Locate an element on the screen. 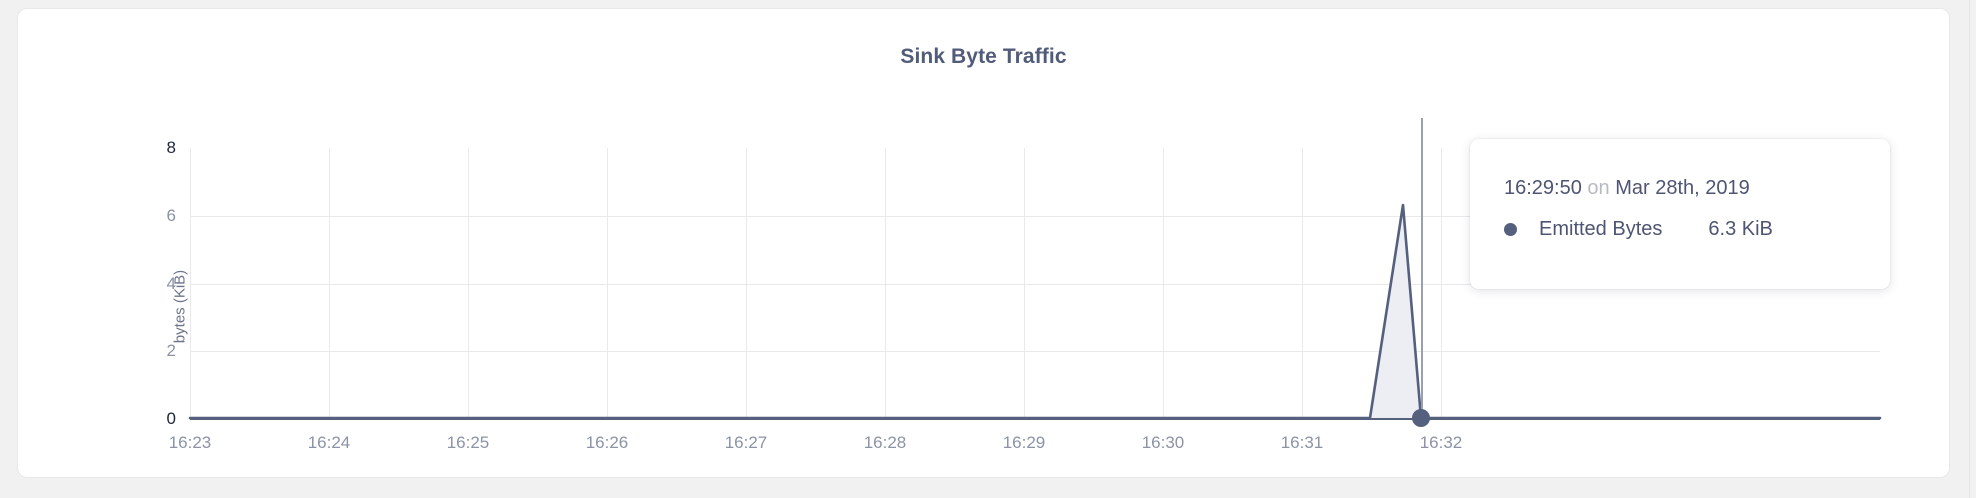  y-tick-label: 2 is located at coordinates (171, 351).